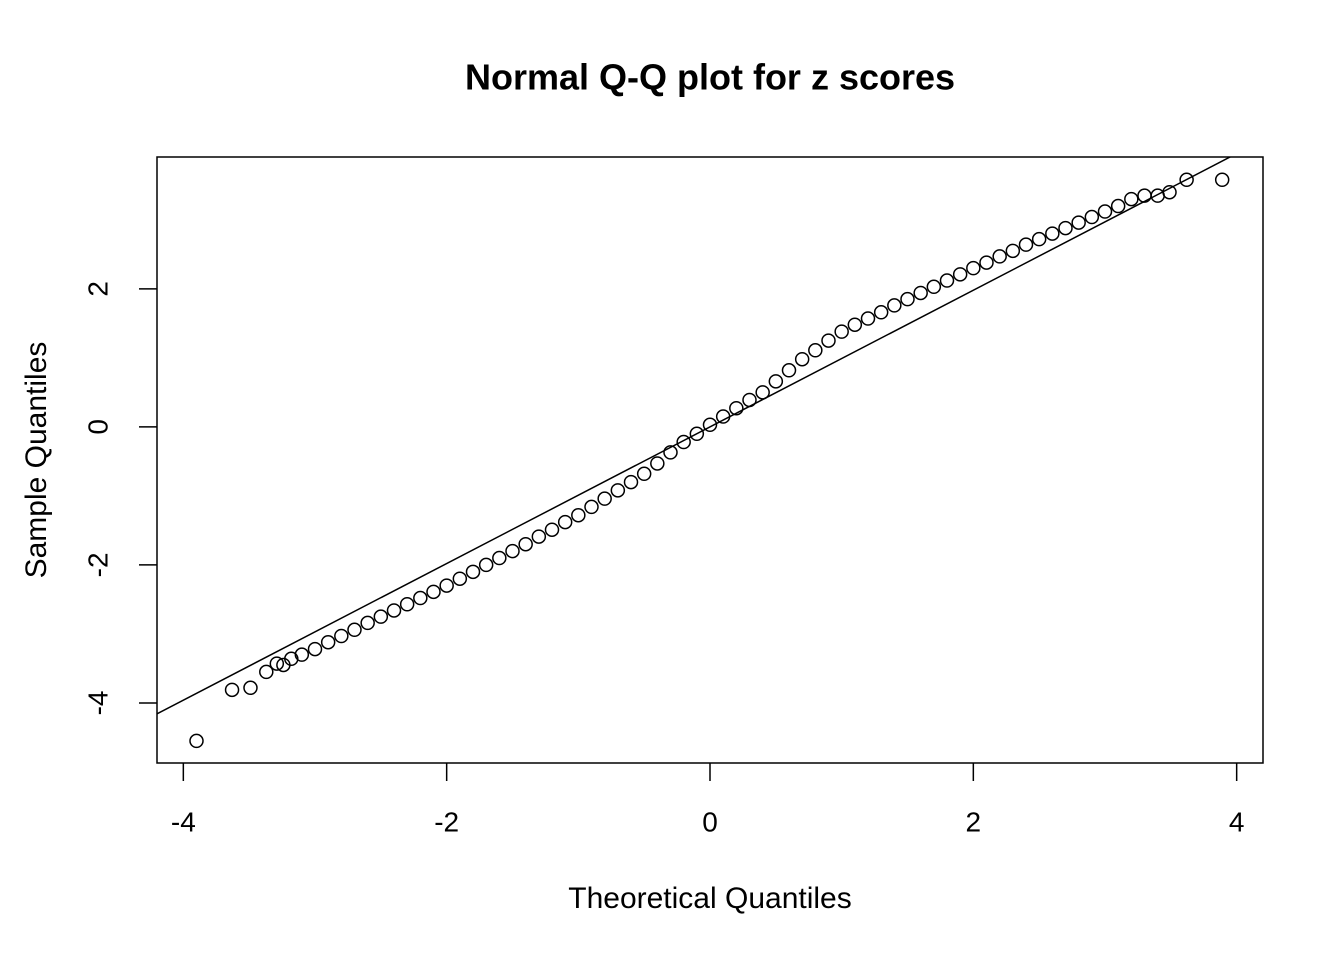 The height and width of the screenshot is (960, 1344). I want to click on x-tick-label: 4, so click(1237, 821).